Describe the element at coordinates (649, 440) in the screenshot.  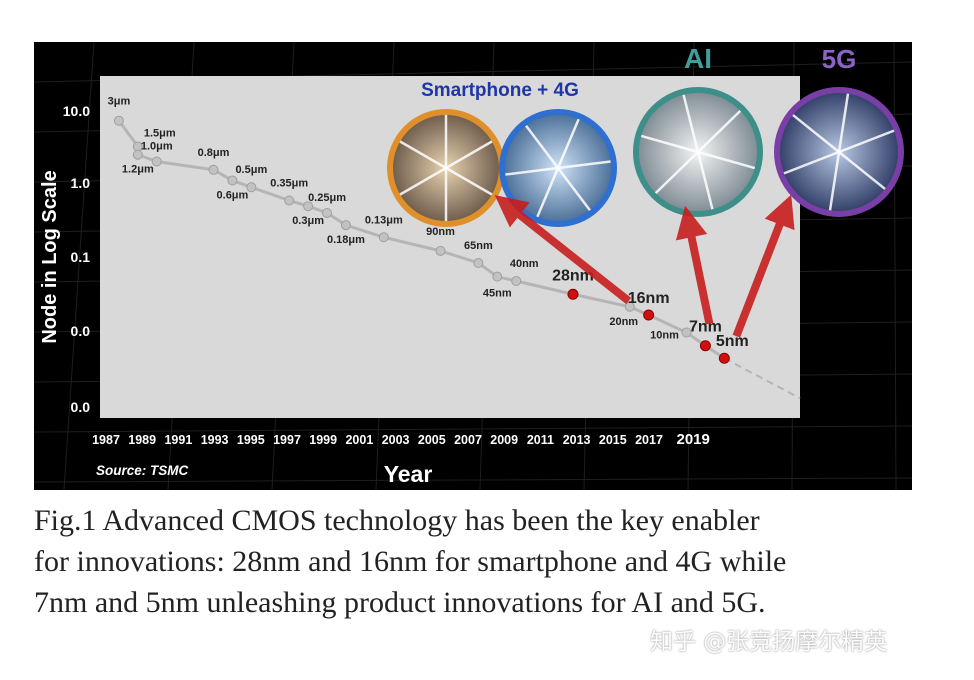
I see `x-tick-label: 2017` at that location.